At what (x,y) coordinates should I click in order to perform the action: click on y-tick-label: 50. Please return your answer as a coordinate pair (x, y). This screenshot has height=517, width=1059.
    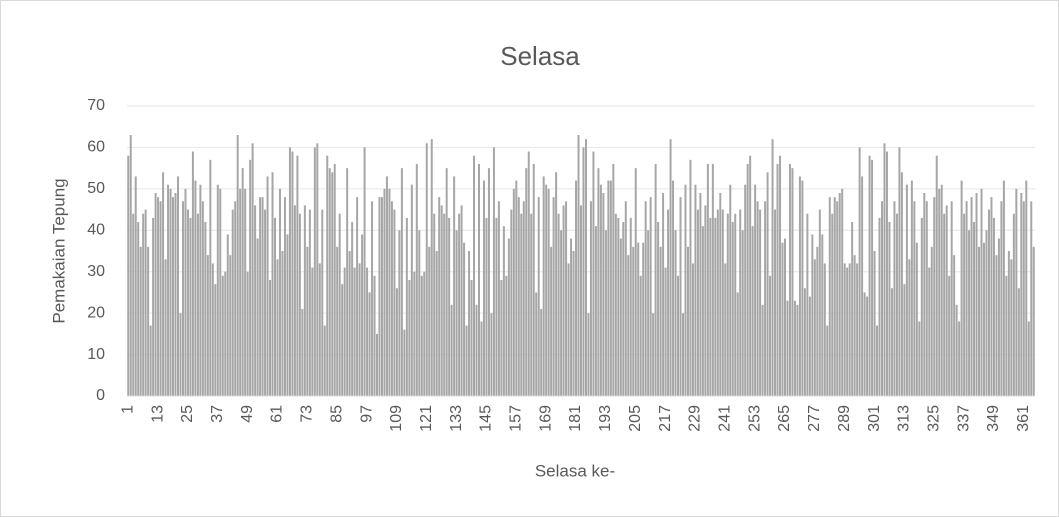
    Looking at the image, I should click on (96, 188).